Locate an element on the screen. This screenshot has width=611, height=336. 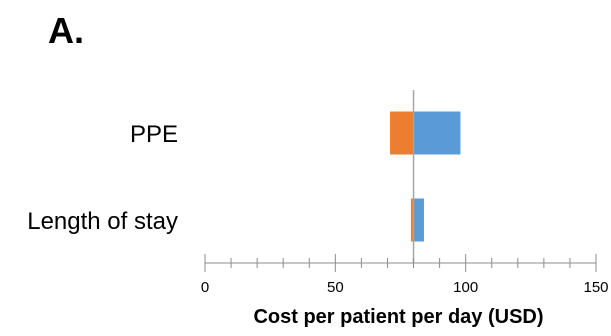
x-tick-label: 50 is located at coordinates (335, 287).